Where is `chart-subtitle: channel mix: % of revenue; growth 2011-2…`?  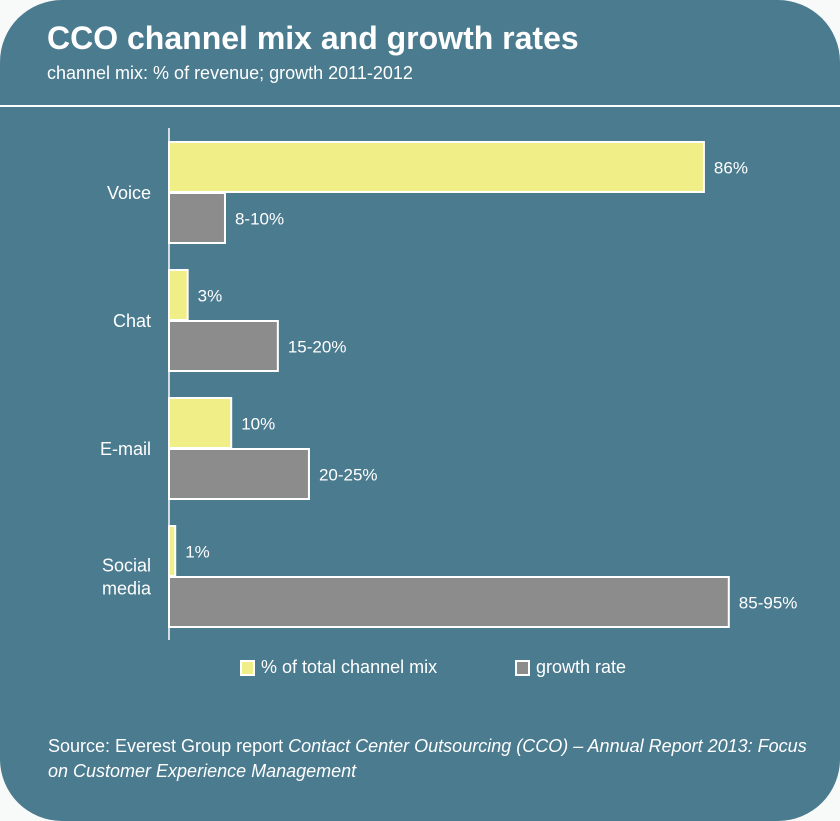 chart-subtitle: channel mix: % of revenue; growth 2011-2… is located at coordinates (230, 73).